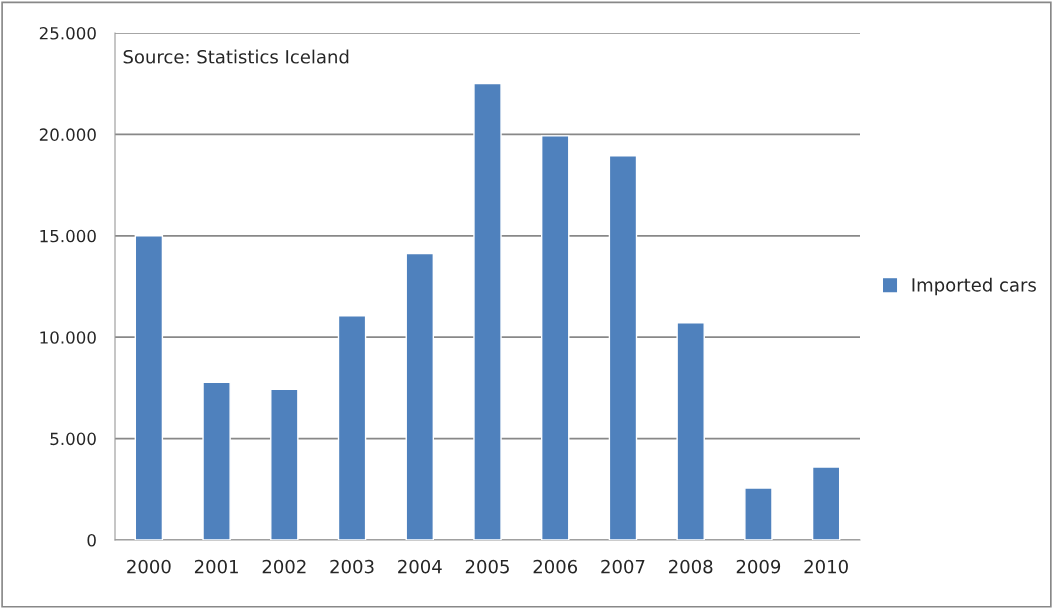 This screenshot has height=608, width=1054. I want to click on y-tick-label: 5.000, so click(73, 439).